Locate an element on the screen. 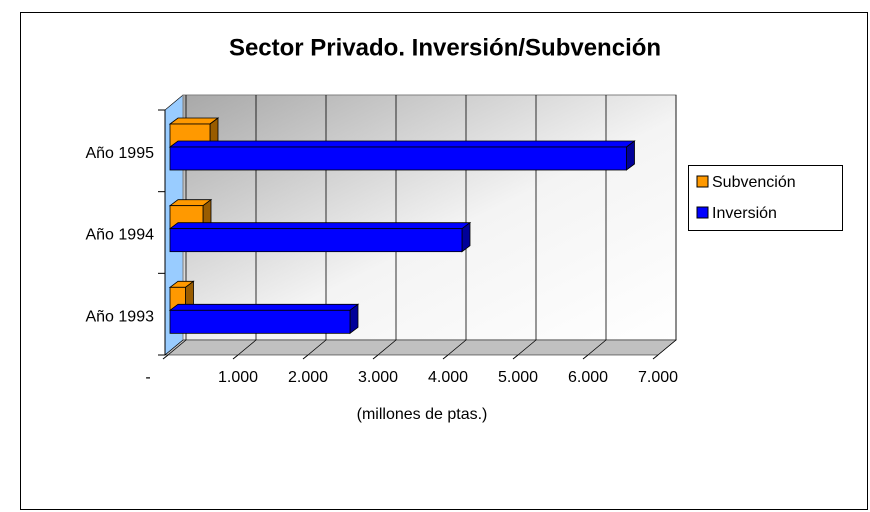  x-tick-label: 6.000 is located at coordinates (588, 377).